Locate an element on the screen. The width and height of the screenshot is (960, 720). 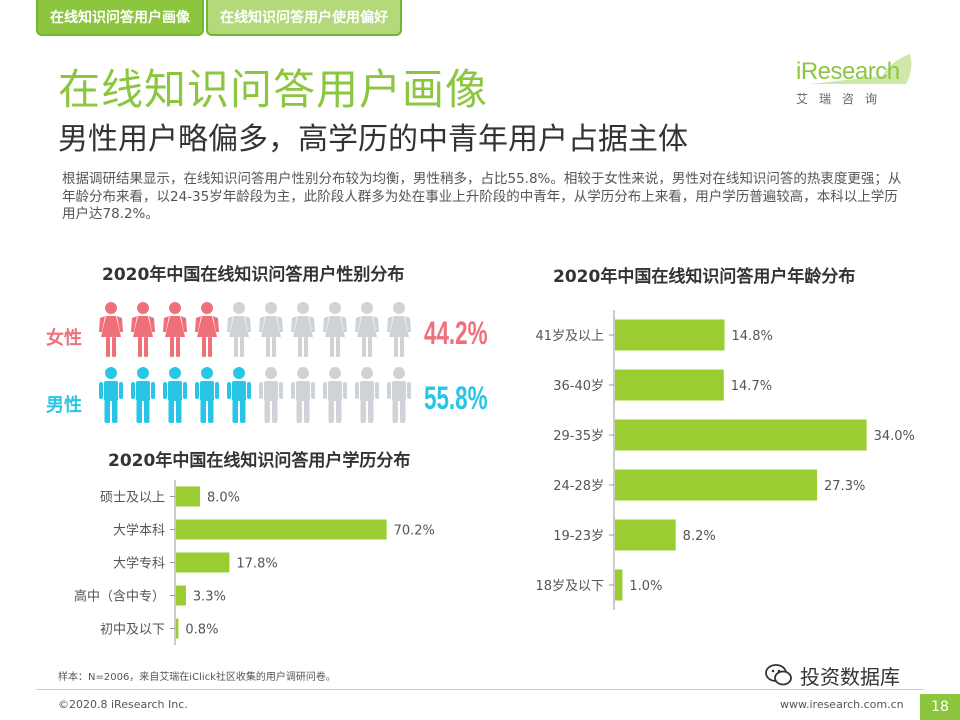
website-link: www.iresearch.com.cn is located at coordinates (842, 704).